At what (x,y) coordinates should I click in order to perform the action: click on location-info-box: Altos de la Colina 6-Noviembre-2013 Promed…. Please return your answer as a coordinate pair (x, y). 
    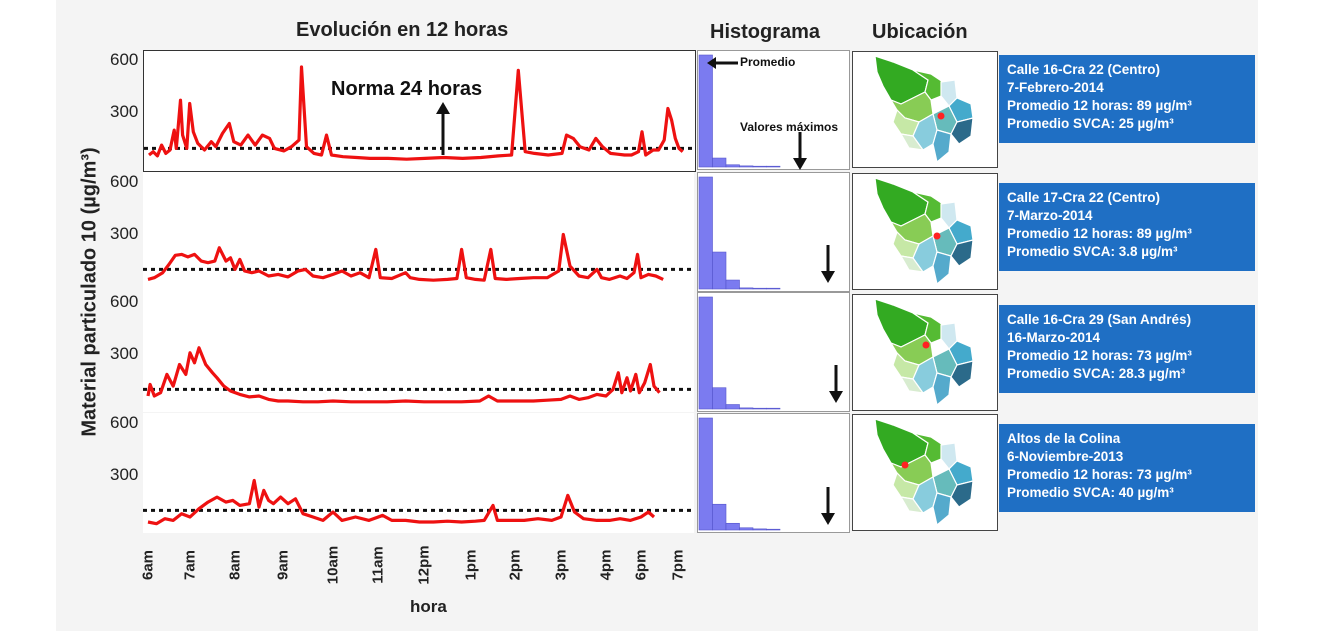
    Looking at the image, I should click on (1127, 468).